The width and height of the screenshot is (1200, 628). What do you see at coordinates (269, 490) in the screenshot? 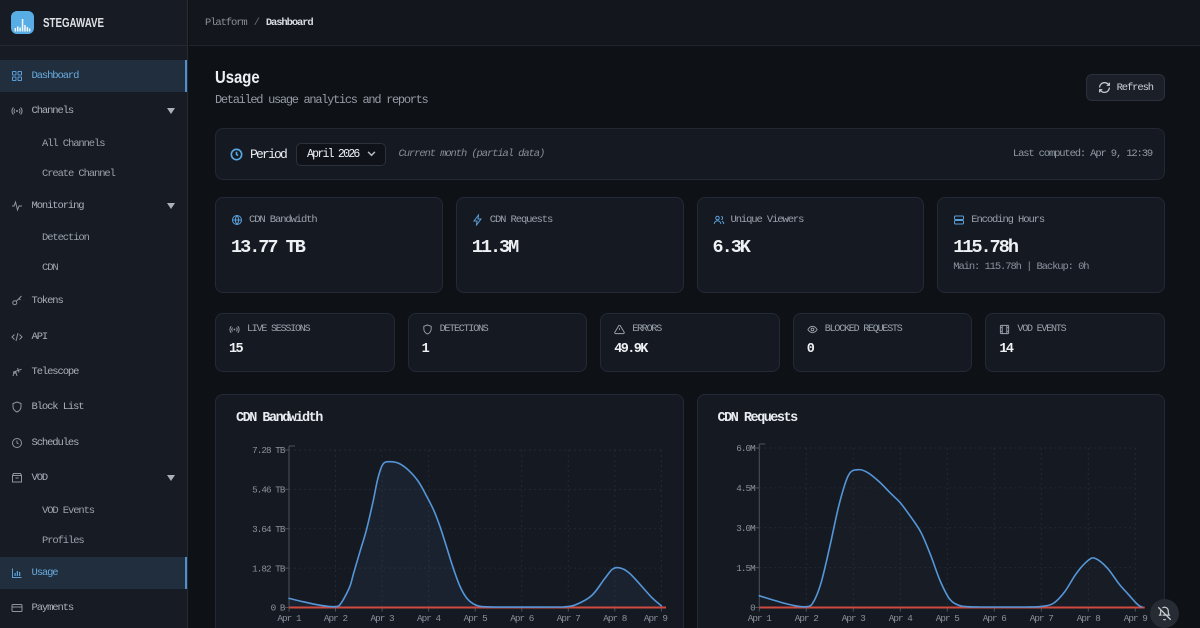
I see `svg-text: 5.46 TB` at bounding box center [269, 490].